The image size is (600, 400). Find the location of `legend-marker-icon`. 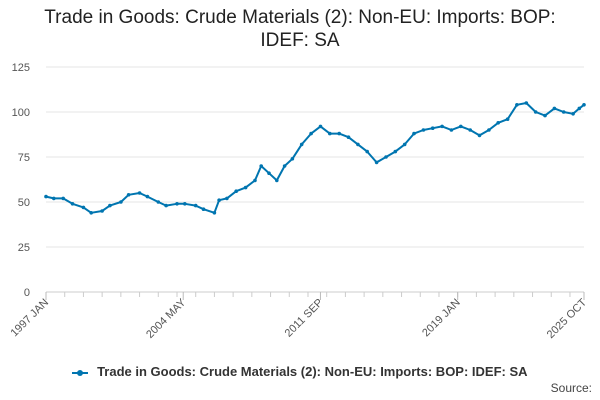

legend-marker-icon is located at coordinates (80, 373).